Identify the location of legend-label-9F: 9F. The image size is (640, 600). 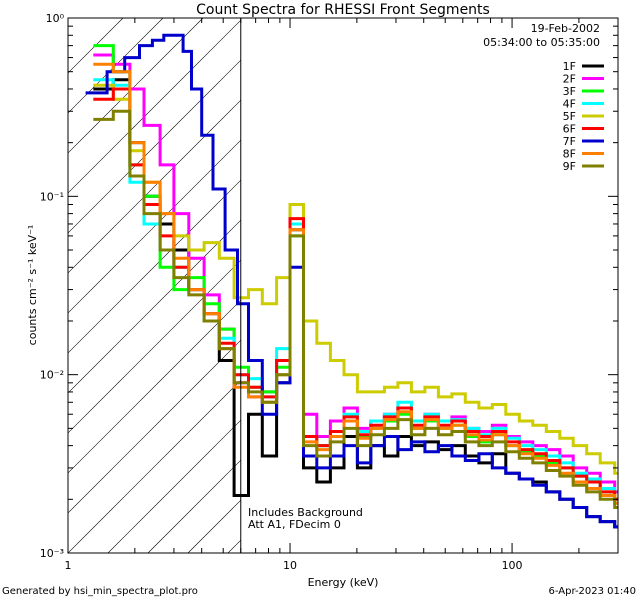
(569, 166).